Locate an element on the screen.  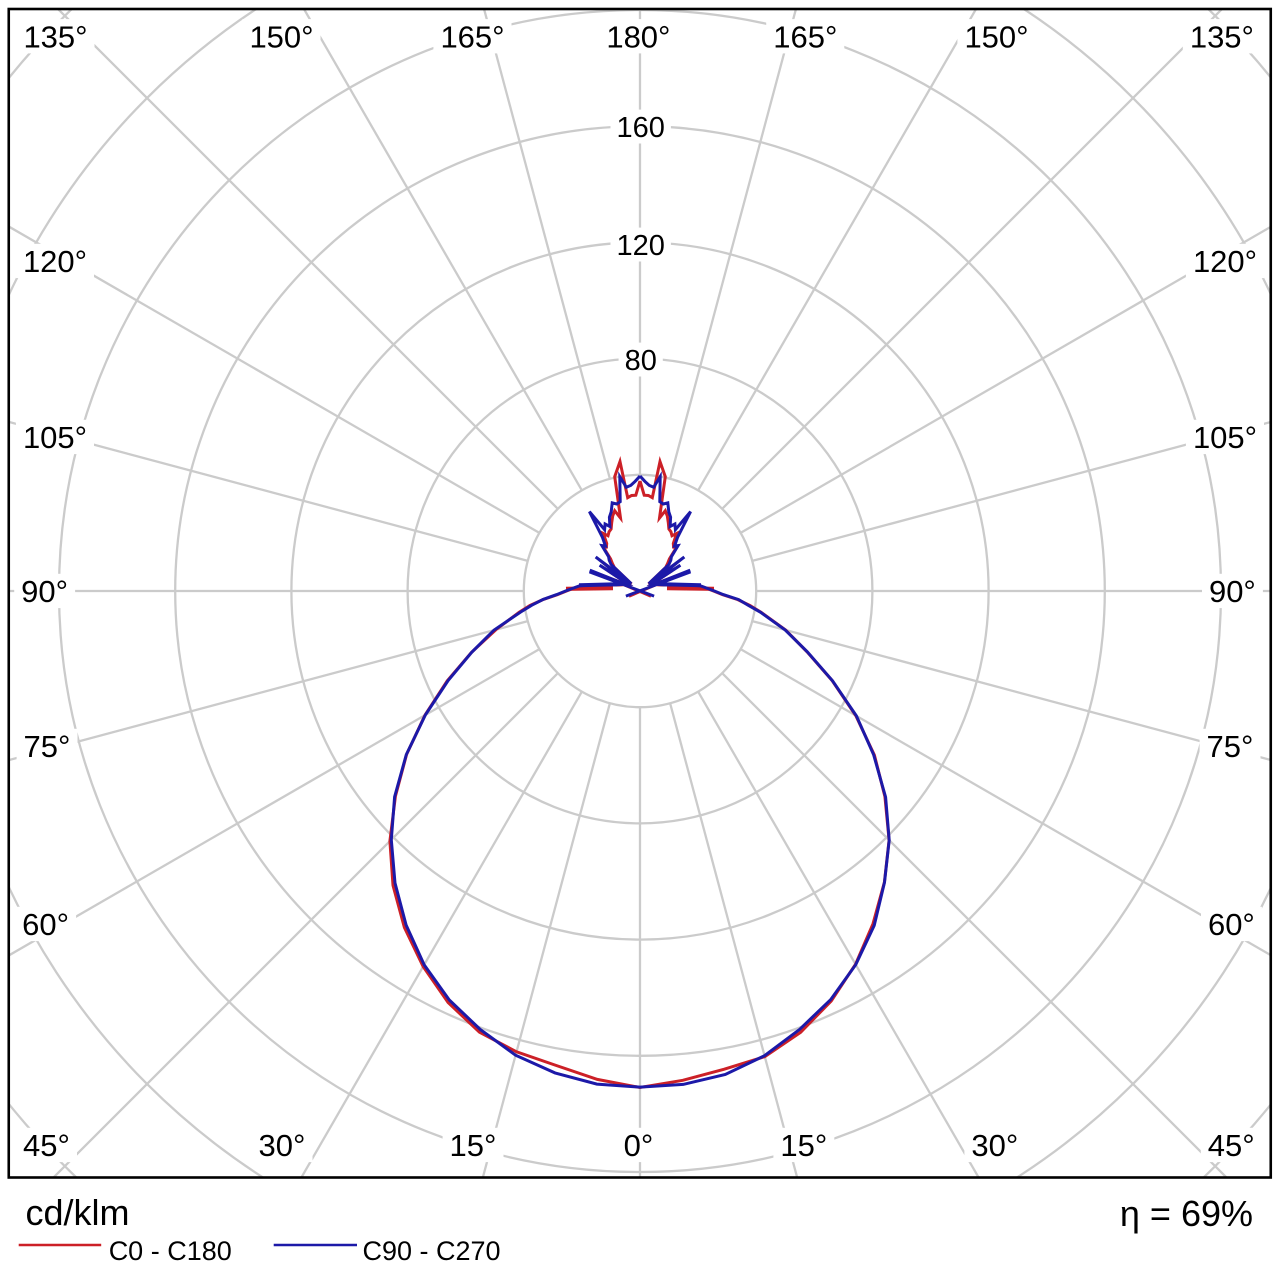
svg-text: 0° is located at coordinates (639, 1145).